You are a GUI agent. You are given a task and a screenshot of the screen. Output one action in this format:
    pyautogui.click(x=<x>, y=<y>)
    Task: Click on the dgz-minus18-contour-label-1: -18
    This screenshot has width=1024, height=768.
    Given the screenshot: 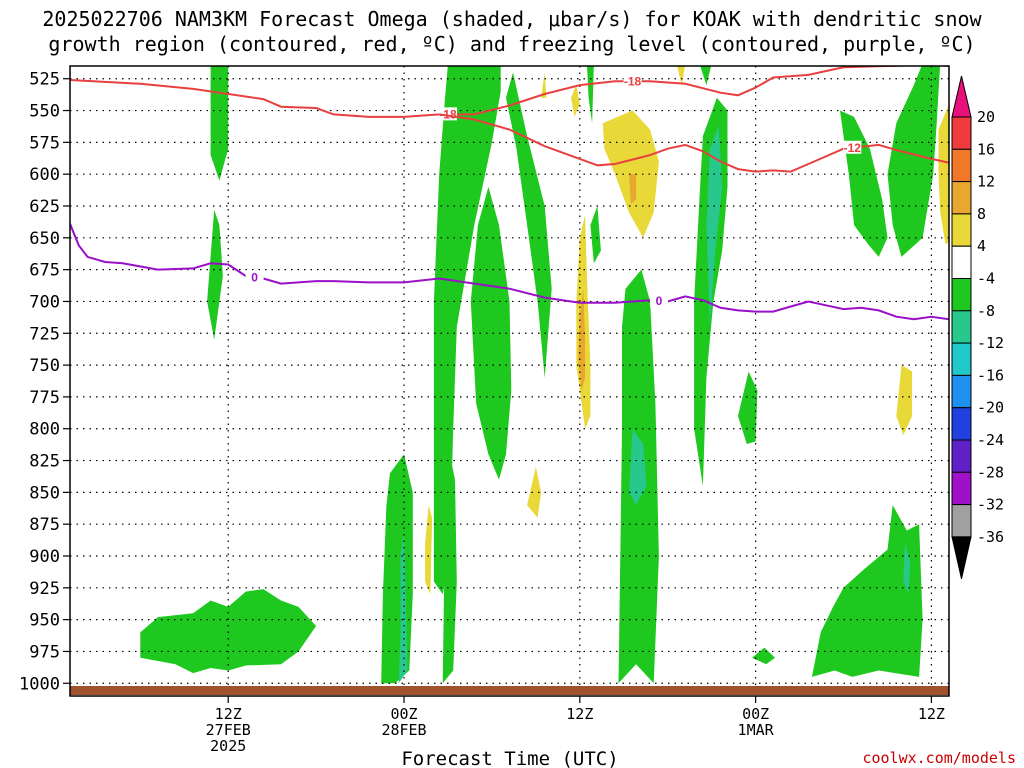 What is the action you would take?
    pyautogui.click(x=633, y=81)
    